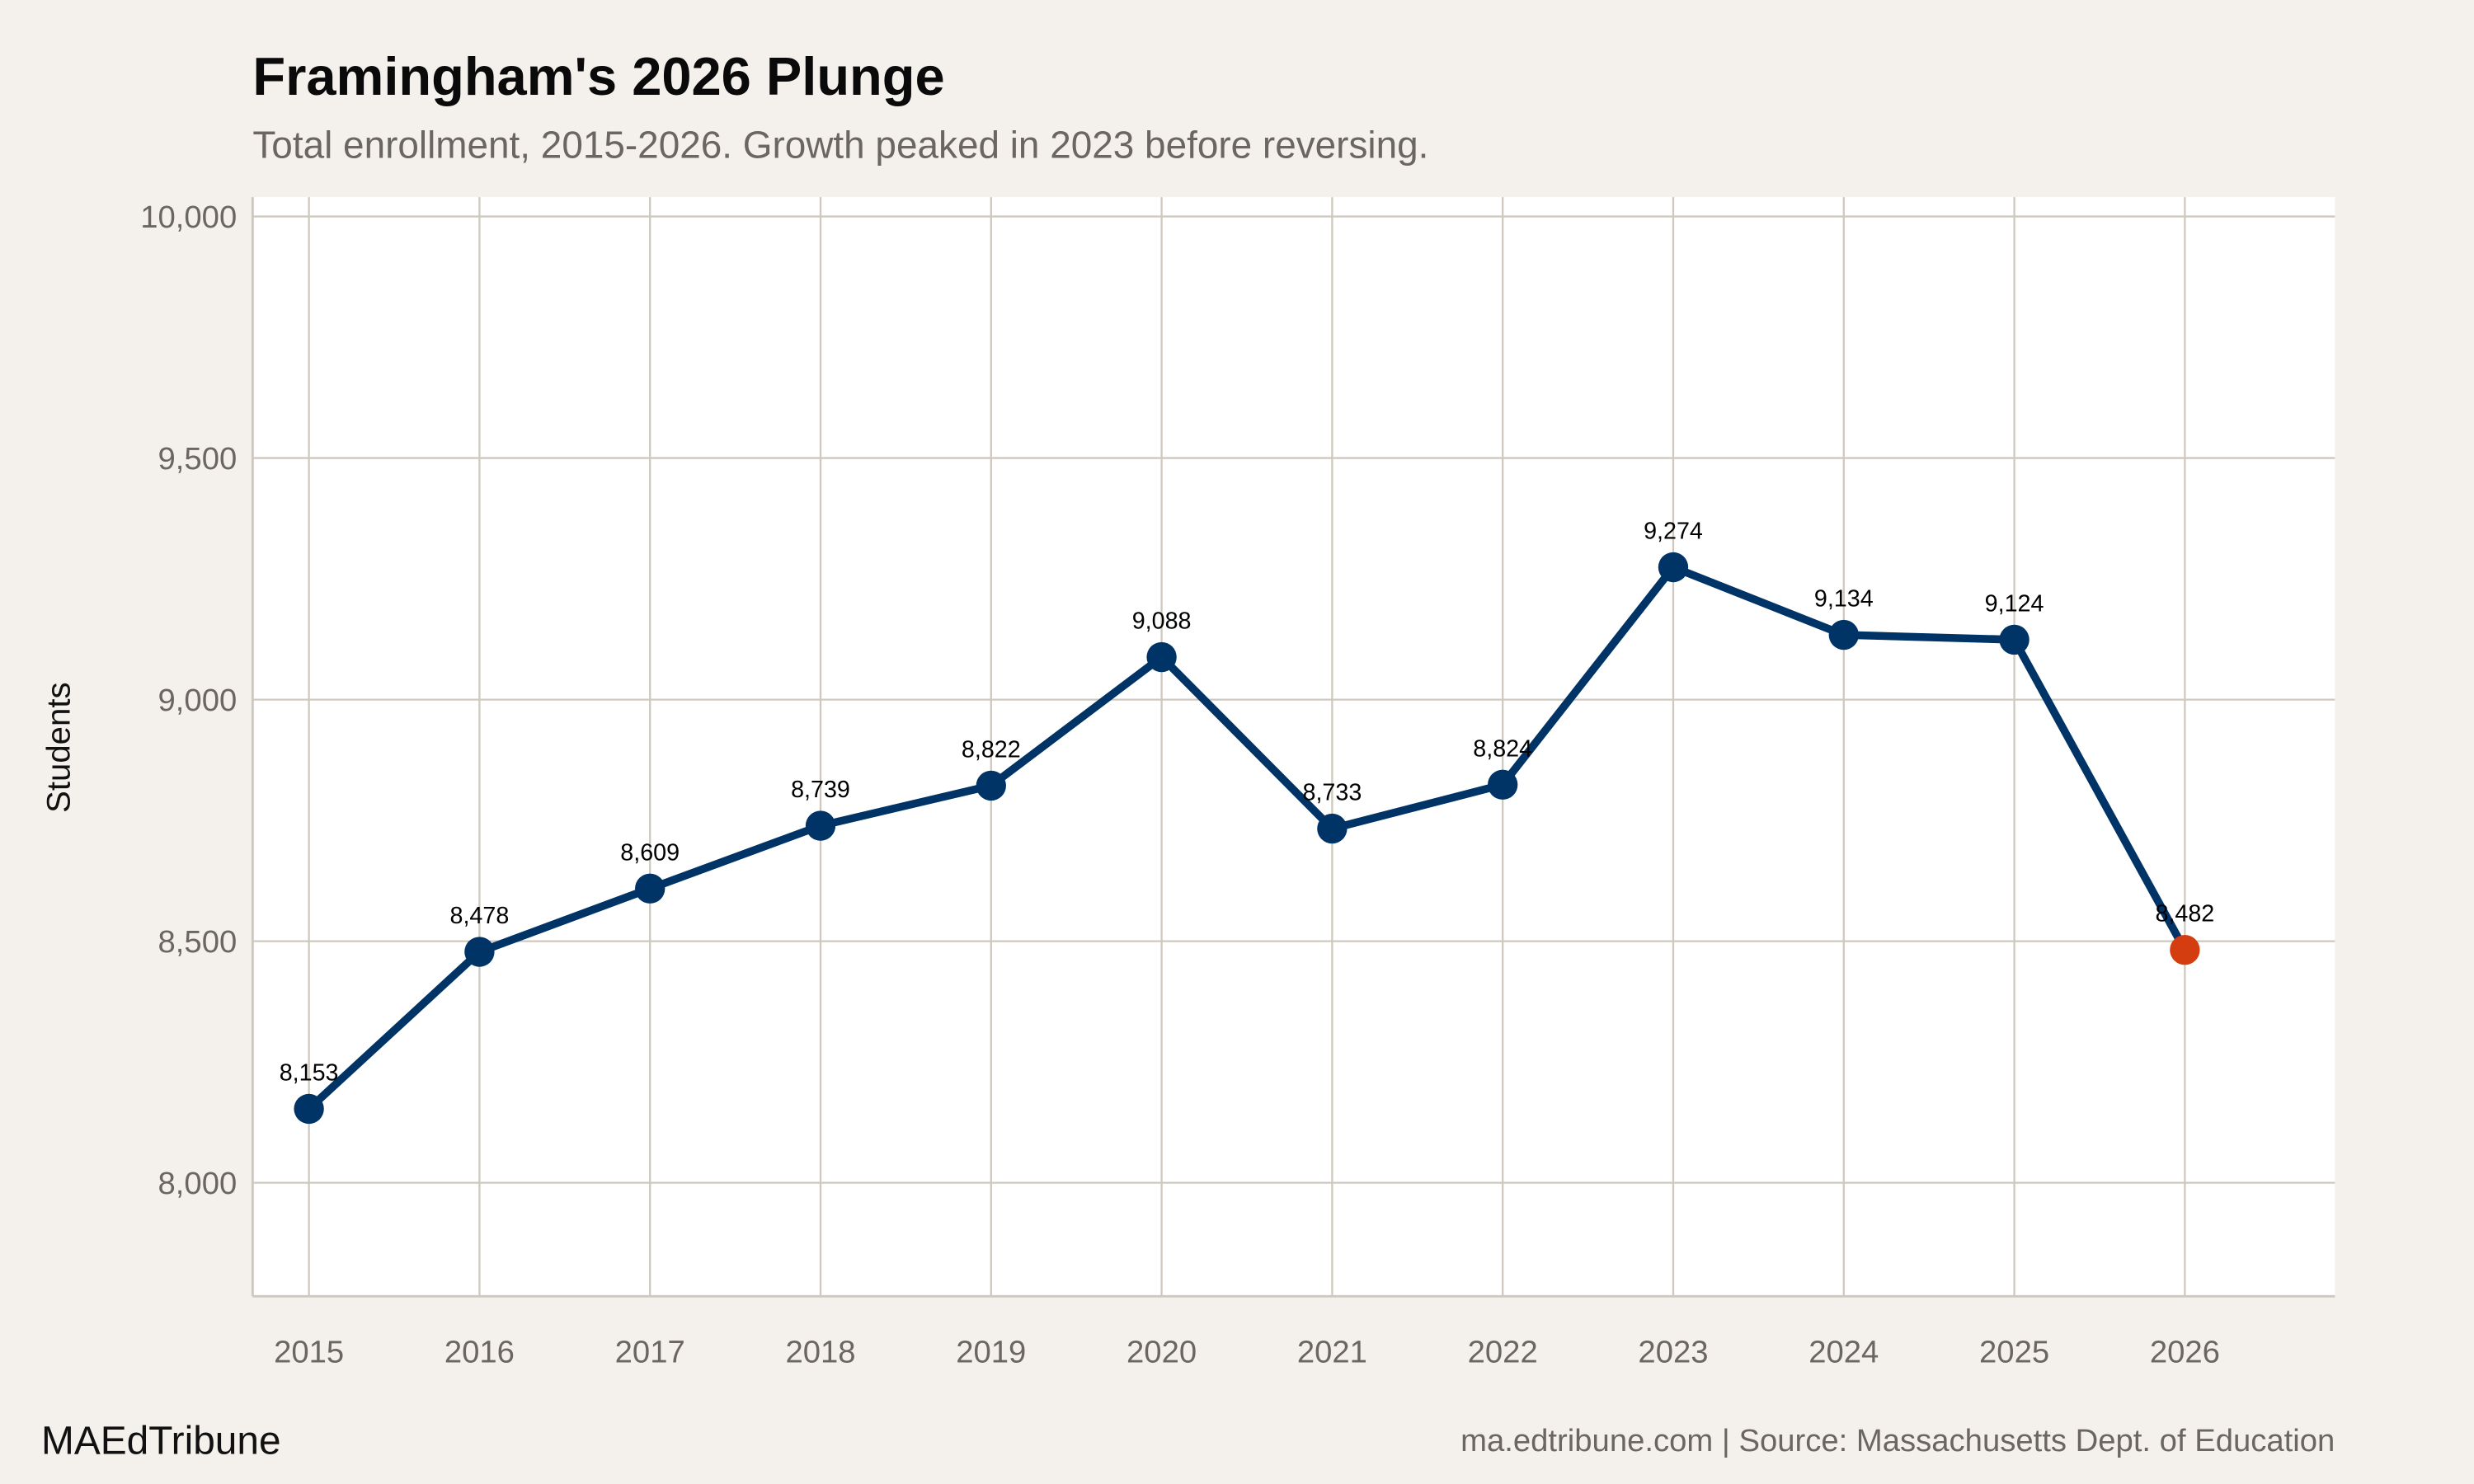  I want to click on brand-logo-text: MAEdTribune, so click(161, 1441).